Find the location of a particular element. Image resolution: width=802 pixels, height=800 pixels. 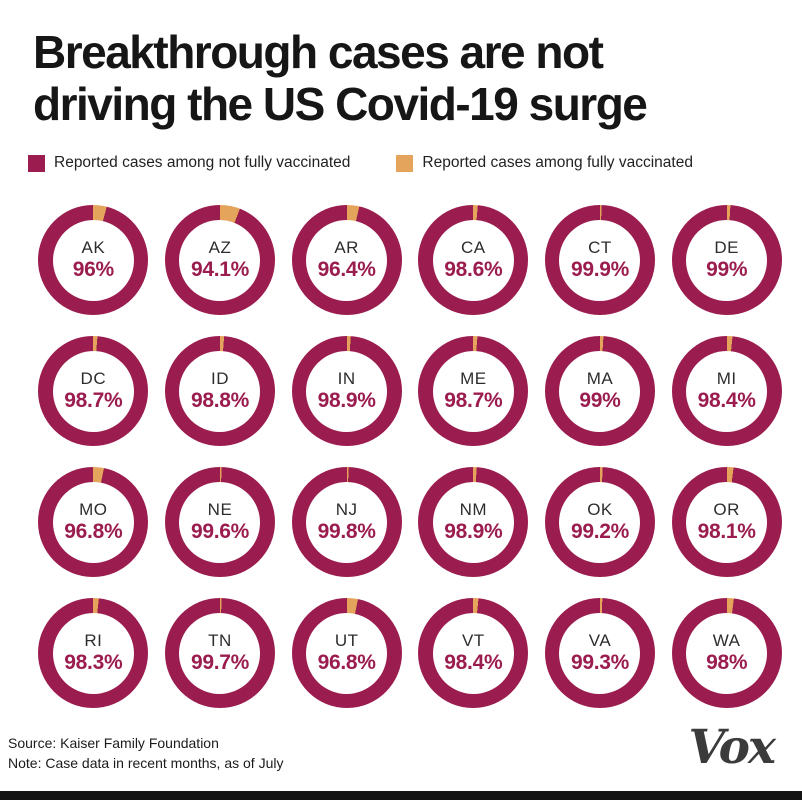

donut-ring: AK 96% is located at coordinates (93, 260).